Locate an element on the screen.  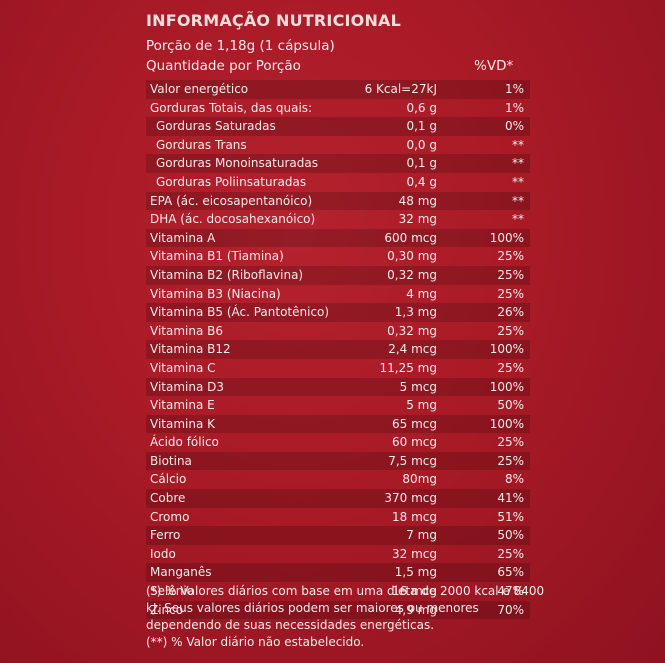
table-row: Ácido fólico 60 mcg 25% is located at coordinates (338, 442).